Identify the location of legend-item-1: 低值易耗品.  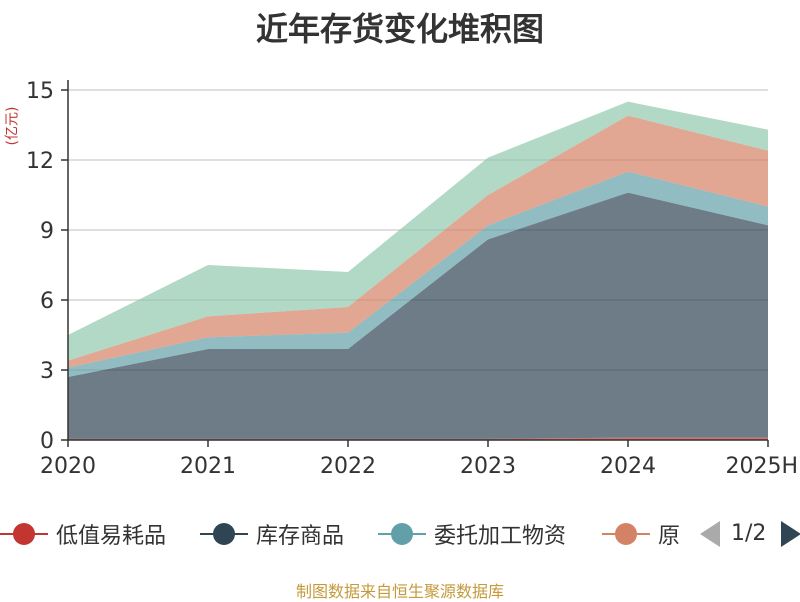
(83, 534).